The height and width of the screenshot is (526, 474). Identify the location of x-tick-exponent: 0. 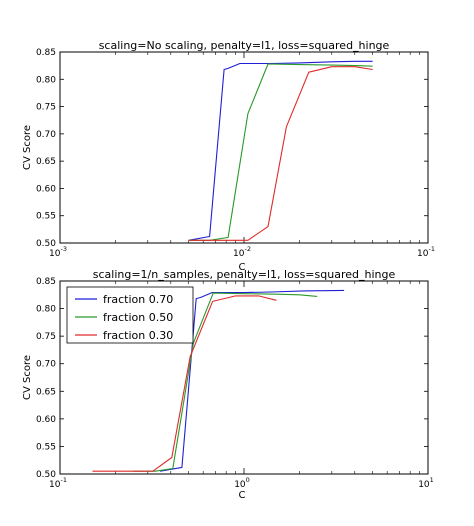
(248, 480).